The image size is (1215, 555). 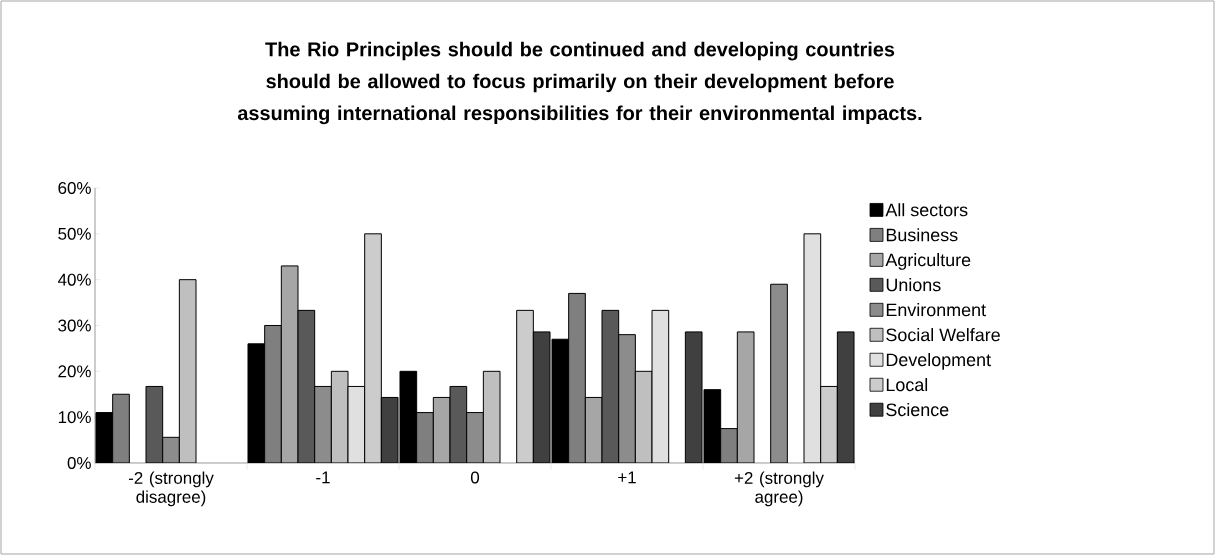 What do you see at coordinates (74, 371) in the screenshot?
I see `y-tick-label: 20%` at bounding box center [74, 371].